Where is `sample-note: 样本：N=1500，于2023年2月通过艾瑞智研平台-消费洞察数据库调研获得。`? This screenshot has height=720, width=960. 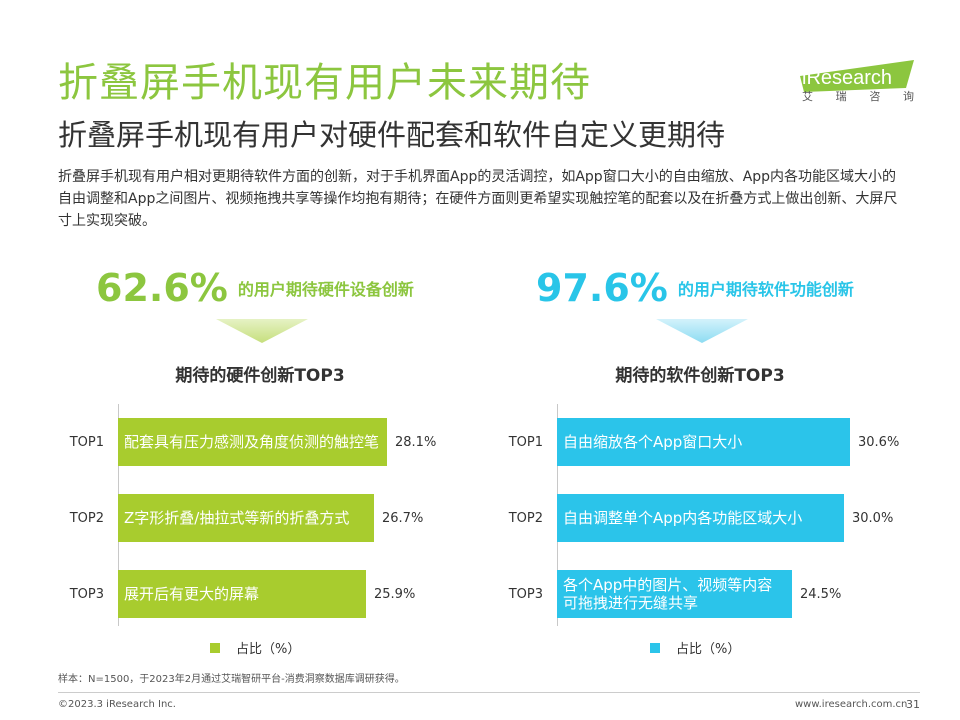 sample-note: 样本：N=1500，于2023年2月通过艾瑞智研平台-消费洞察数据库调研获得。 is located at coordinates (231, 679).